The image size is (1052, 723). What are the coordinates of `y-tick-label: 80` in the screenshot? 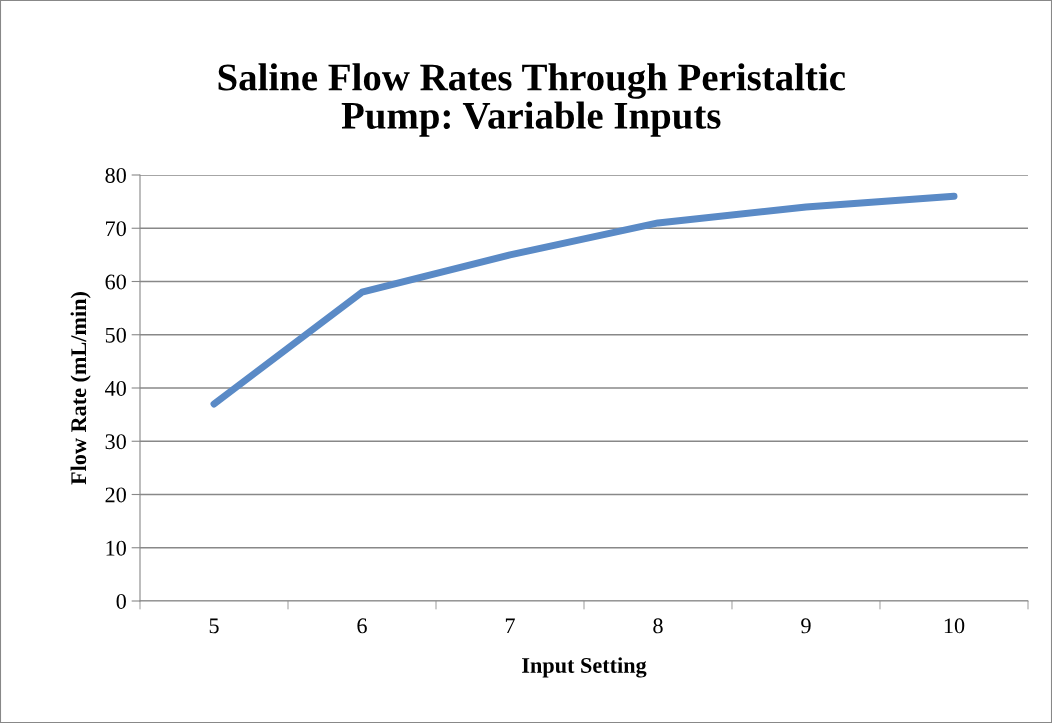 It's located at (115, 175).